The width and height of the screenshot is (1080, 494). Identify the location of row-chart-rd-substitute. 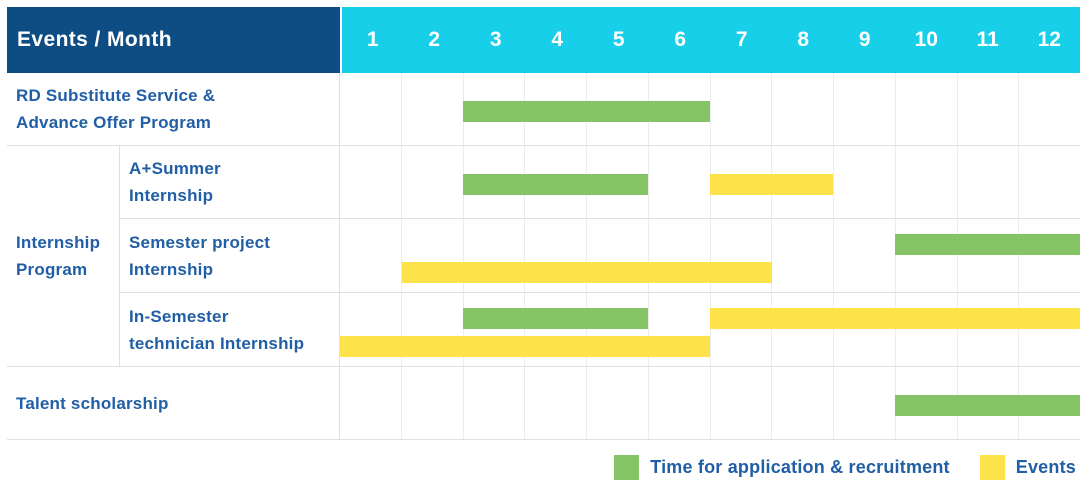
(710, 109).